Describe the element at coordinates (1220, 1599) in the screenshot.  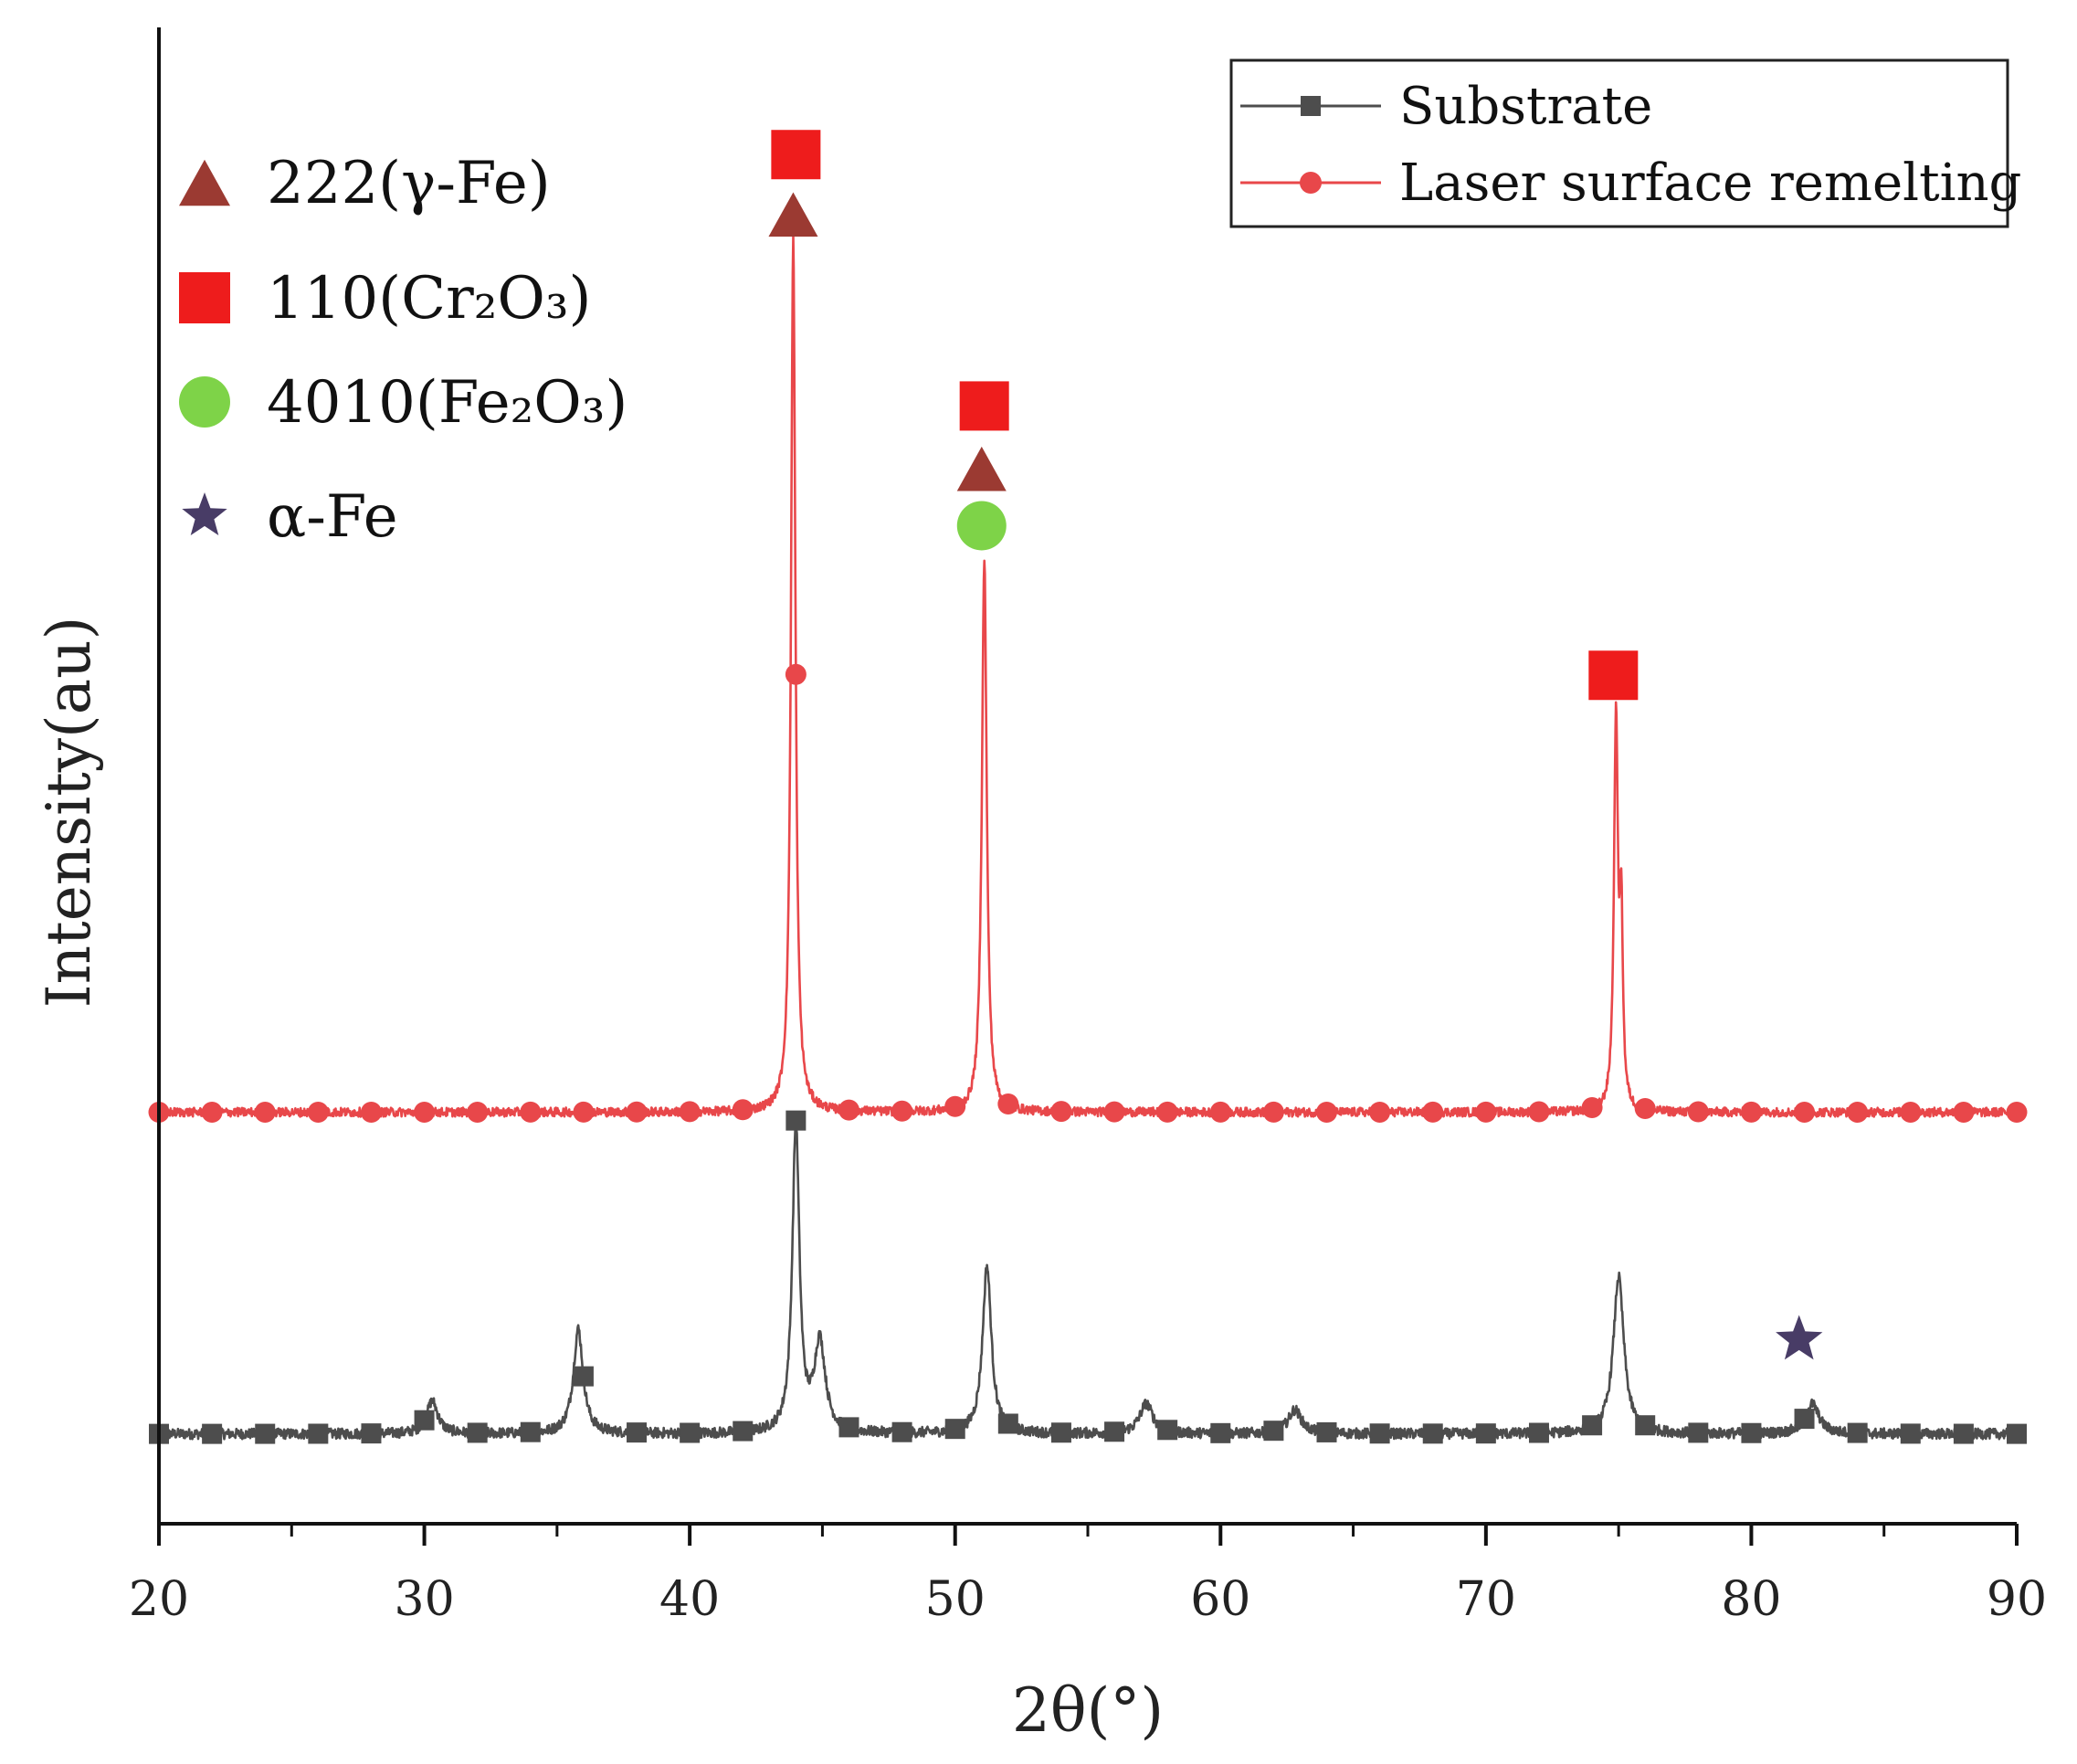
I see `x-tick-label: 60` at that location.